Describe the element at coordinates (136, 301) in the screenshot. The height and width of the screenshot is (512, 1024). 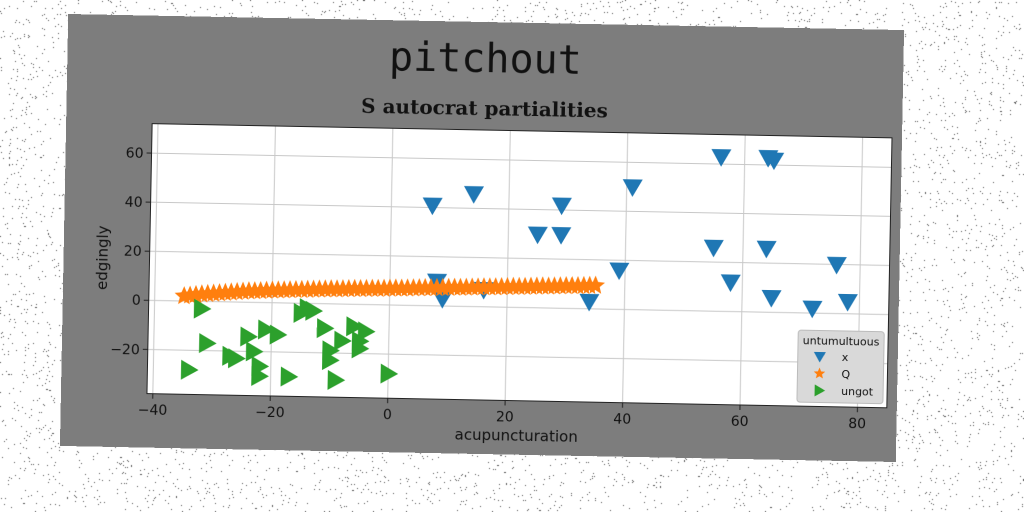
I see `y-tick-label: 0` at that location.